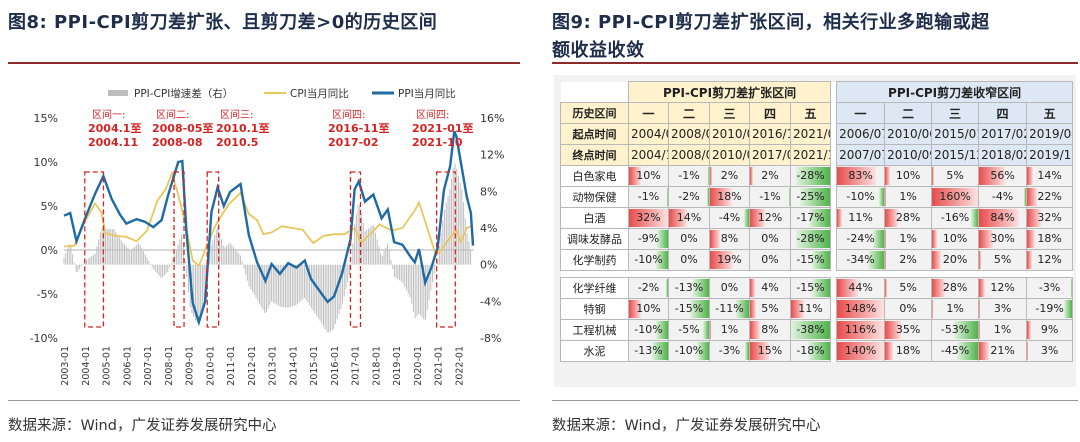 The width and height of the screenshot is (1080, 442). I want to click on expansion-return-cell: -28%, so click(810, 176).